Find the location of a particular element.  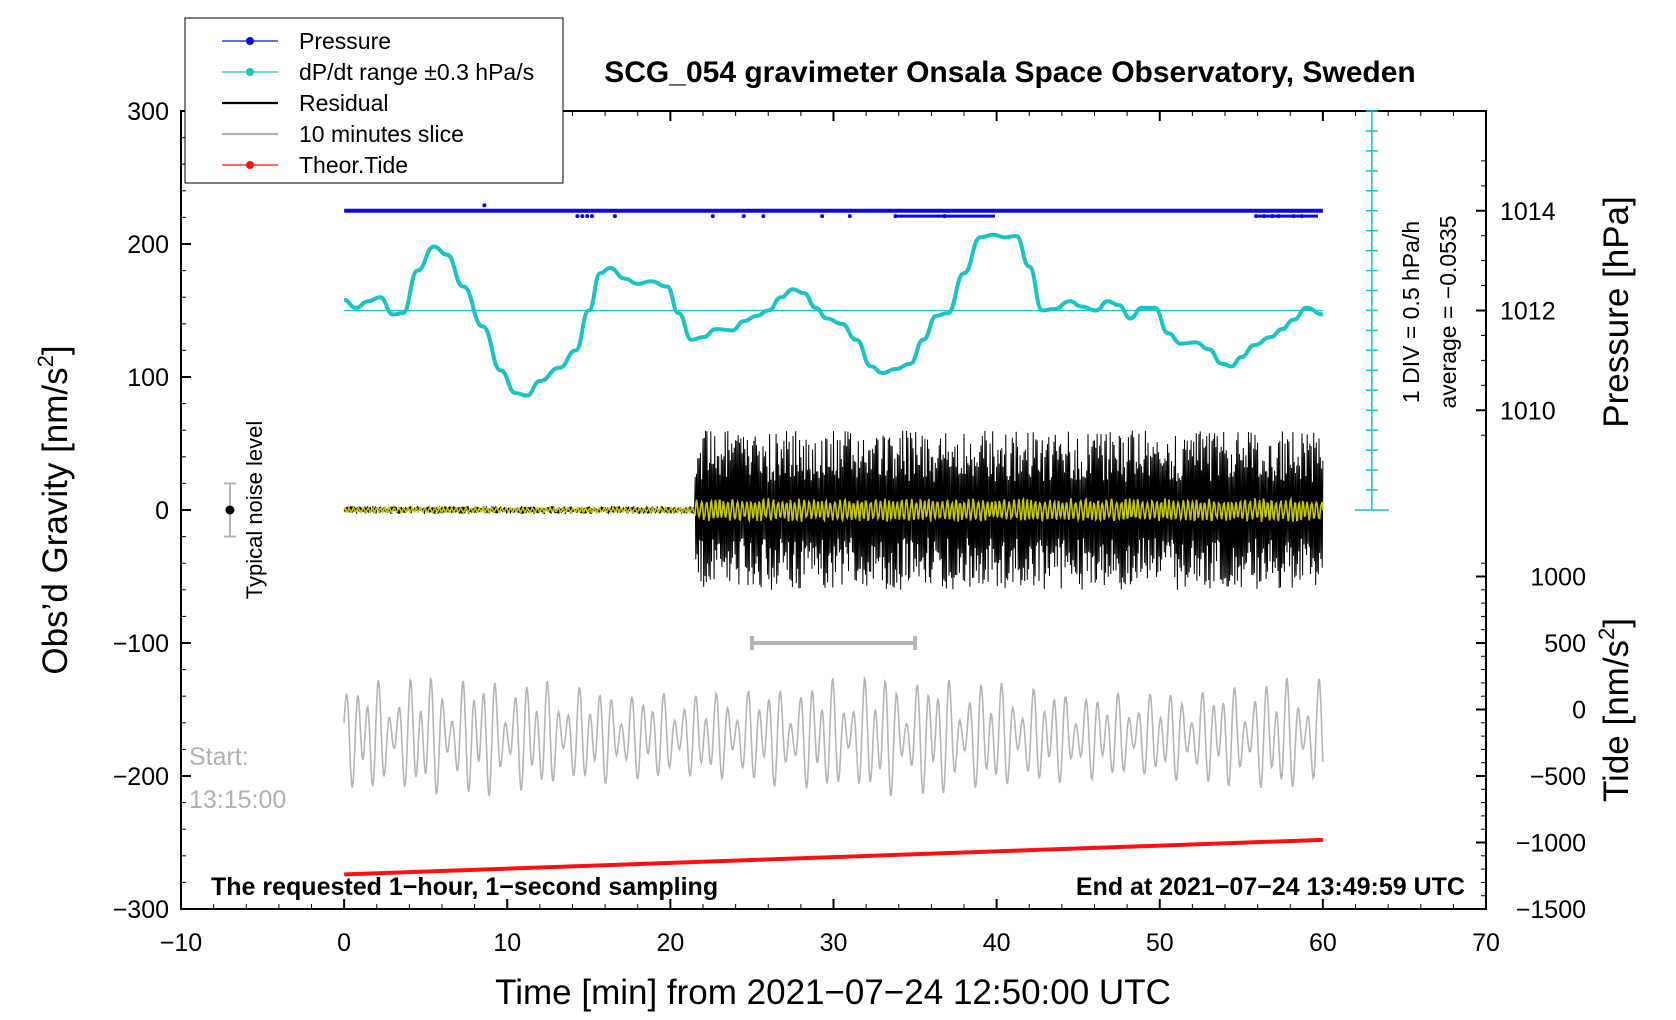

residual-filtered-line is located at coordinates (833, 510).